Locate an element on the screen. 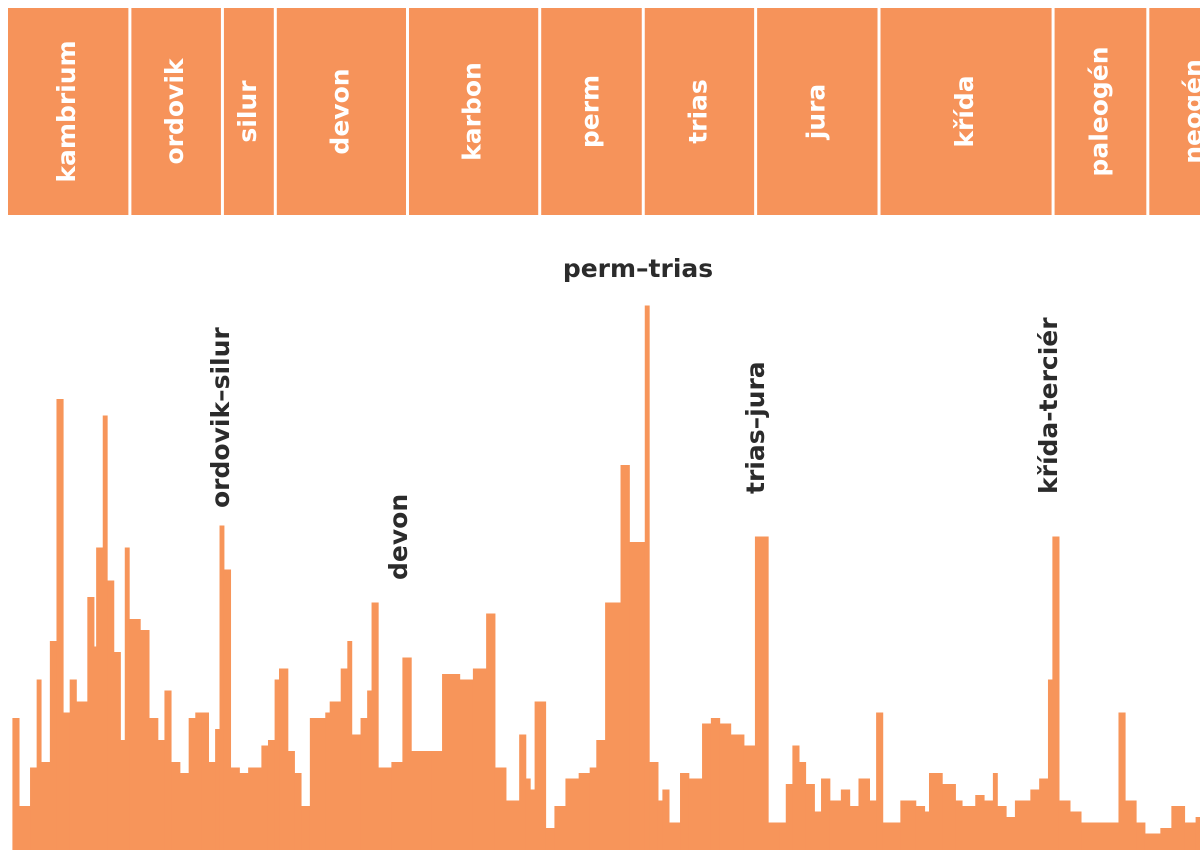  period-label: kambrium is located at coordinates (66, 111).